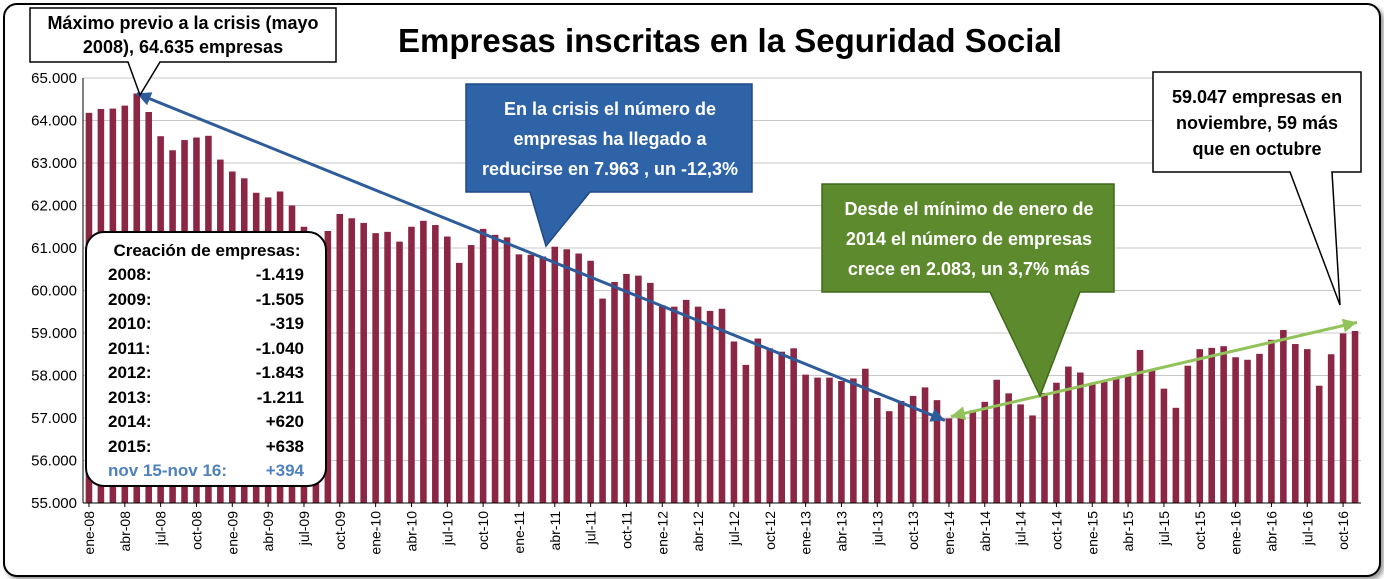  What do you see at coordinates (968, 290) in the screenshot?
I see `recovery-callout` at bounding box center [968, 290].